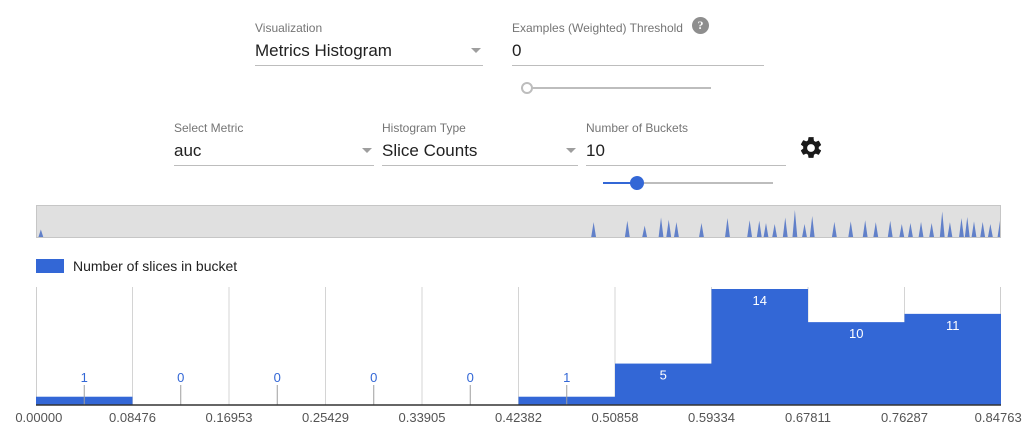 This screenshot has width=1024, height=432. What do you see at coordinates (711, 417) in the screenshot?
I see `x-tick-label: 0.59334` at bounding box center [711, 417].